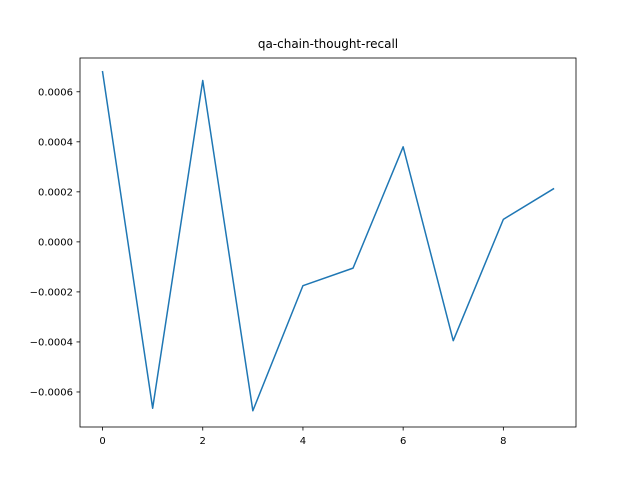 This screenshot has width=640, height=480. Describe the element at coordinates (55, 242) in the screenshot. I see `y-tick-label: 0.0000` at that location.